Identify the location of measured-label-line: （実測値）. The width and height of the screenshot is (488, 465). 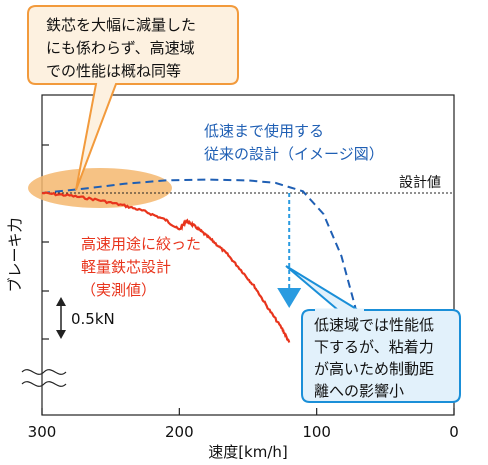
(118, 290).